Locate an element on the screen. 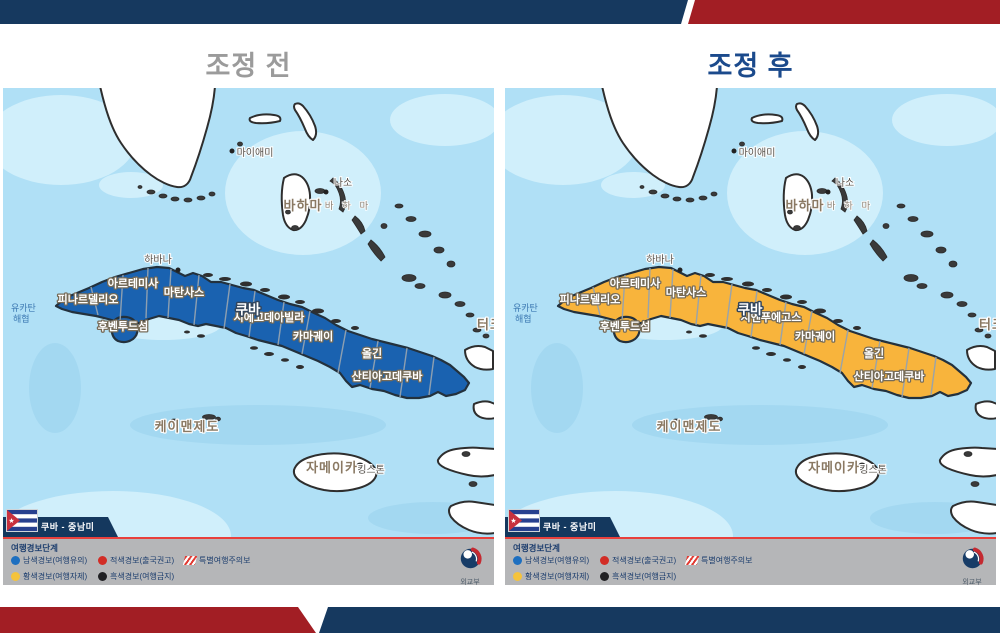 This screenshot has height=633, width=1000. legend-item-red: 적색경보(출국권고) is located at coordinates (638, 560).